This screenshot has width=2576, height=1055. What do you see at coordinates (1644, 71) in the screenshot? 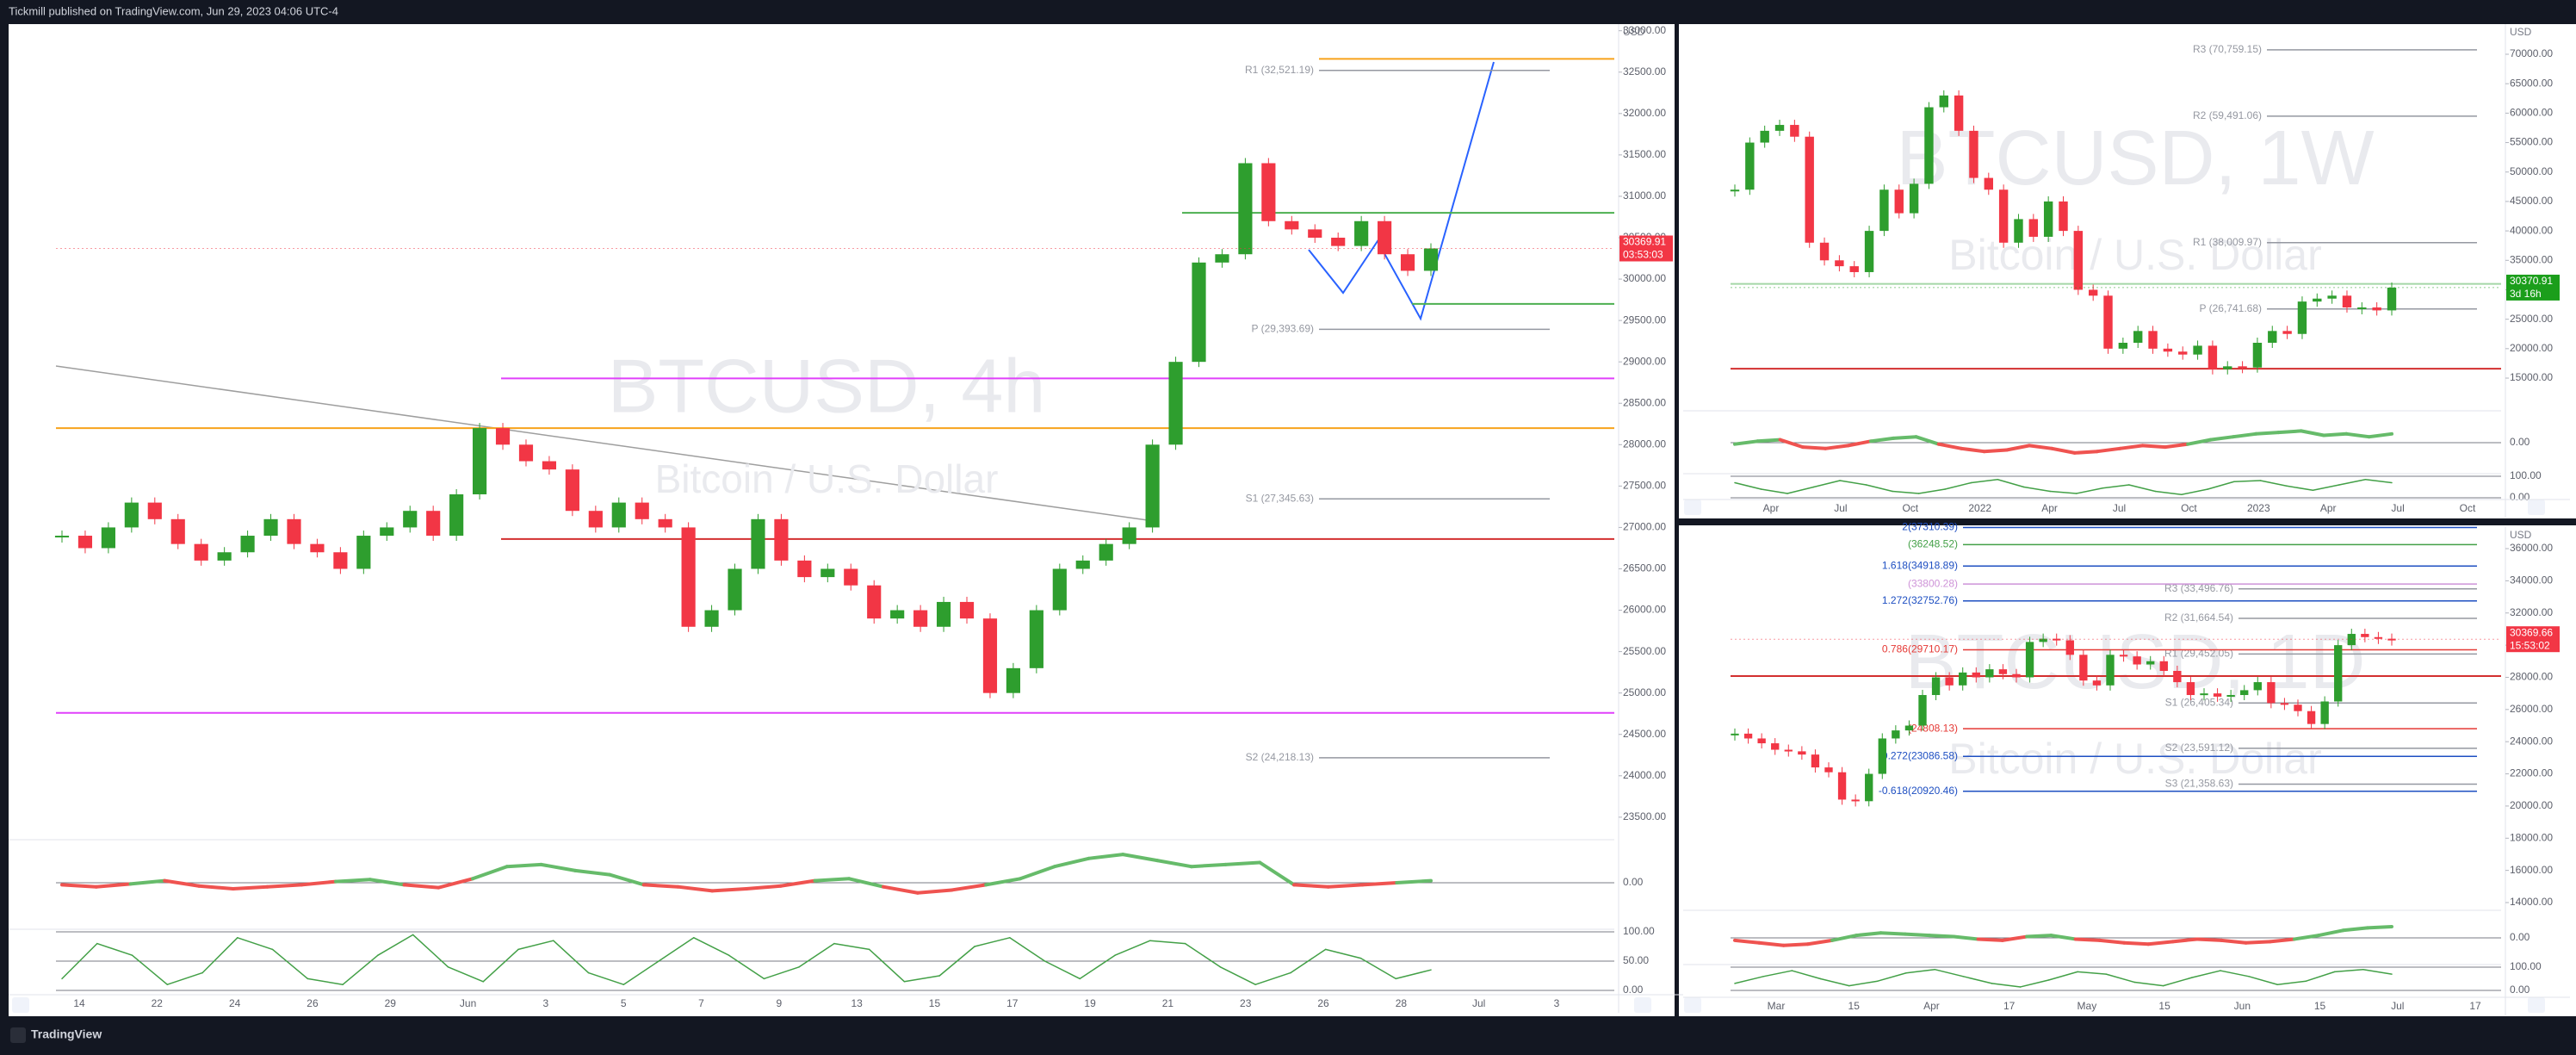
I see `y-tick-label: 32500.00` at bounding box center [1644, 71].